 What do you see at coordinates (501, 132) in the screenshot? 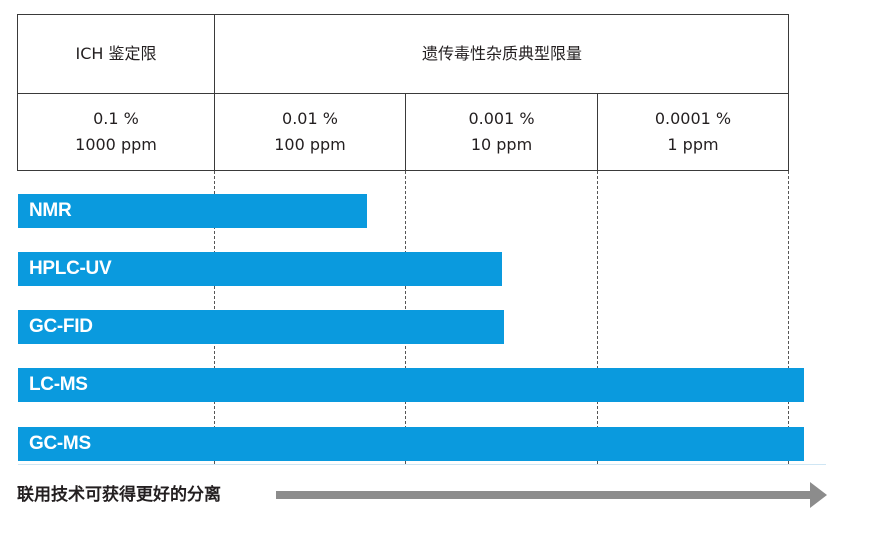
I see `limit-cell: 0.001 % 10 ppm` at bounding box center [501, 132].